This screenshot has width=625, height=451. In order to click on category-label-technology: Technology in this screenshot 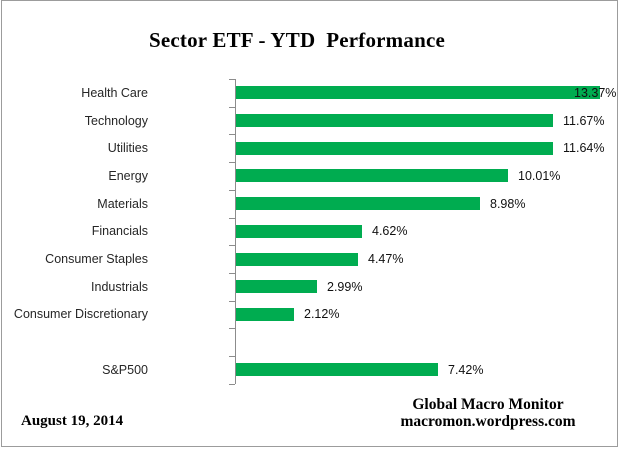, I will do `click(116, 121)`.